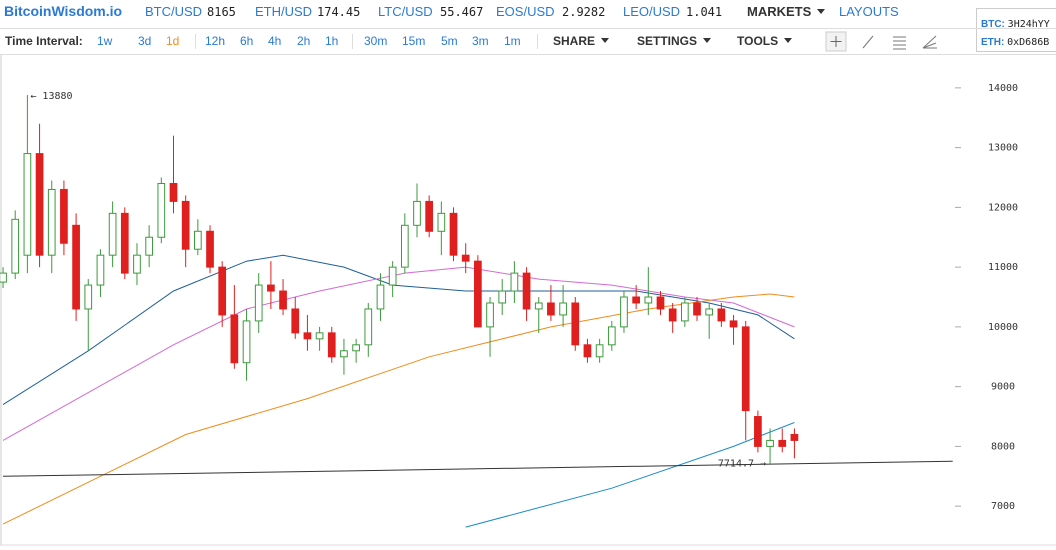 The image size is (1056, 550). What do you see at coordinates (275, 41) in the screenshot?
I see `interval-button: 4h` at bounding box center [275, 41].